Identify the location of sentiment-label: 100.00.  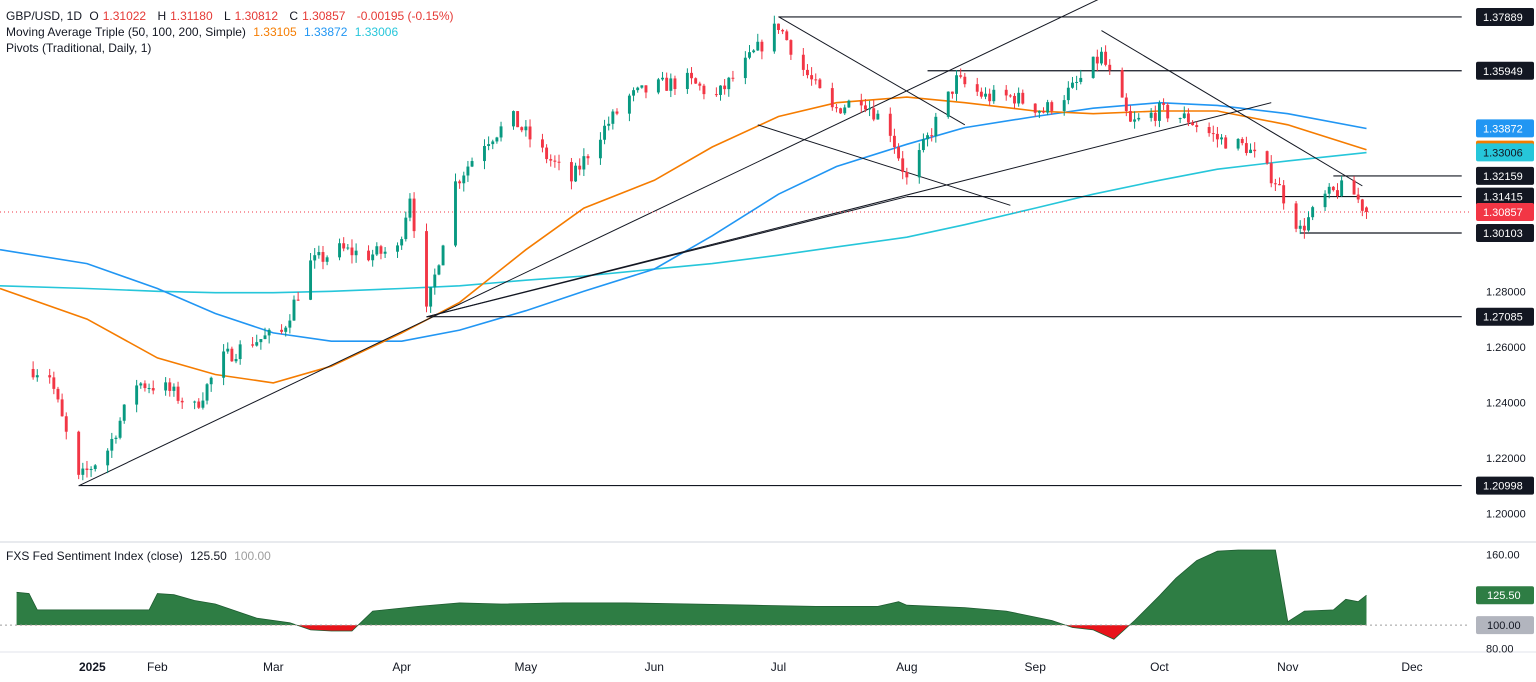
(1504, 626).